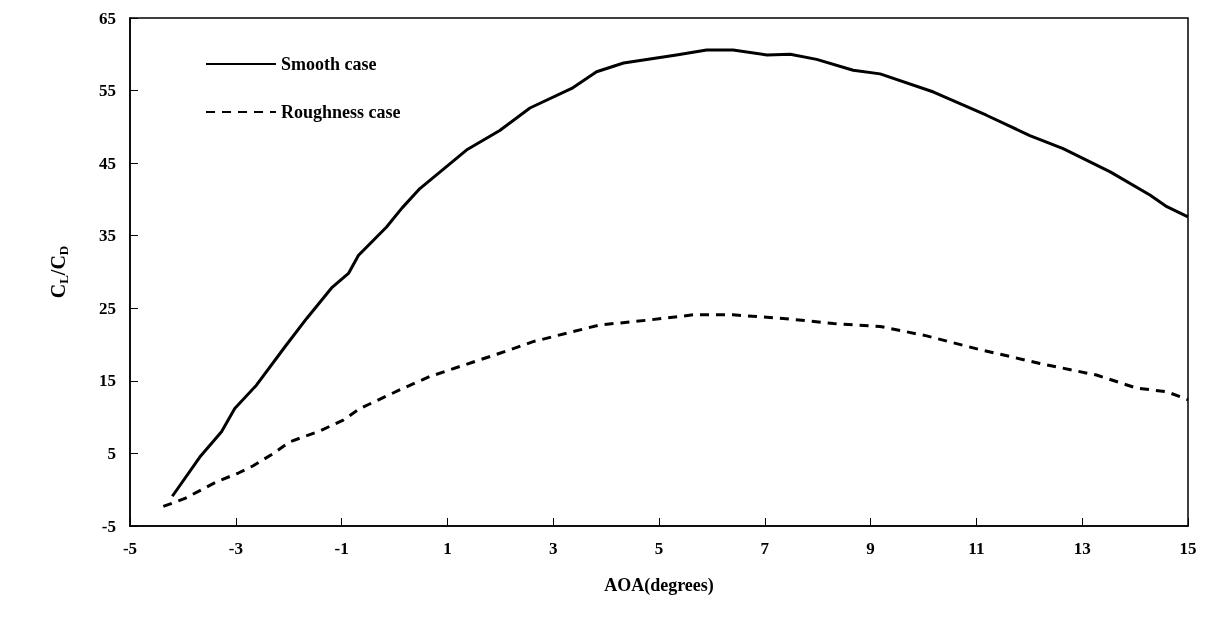 The height and width of the screenshot is (619, 1222). Describe the element at coordinates (870, 548) in the screenshot. I see `x-tick-label: 9` at that location.